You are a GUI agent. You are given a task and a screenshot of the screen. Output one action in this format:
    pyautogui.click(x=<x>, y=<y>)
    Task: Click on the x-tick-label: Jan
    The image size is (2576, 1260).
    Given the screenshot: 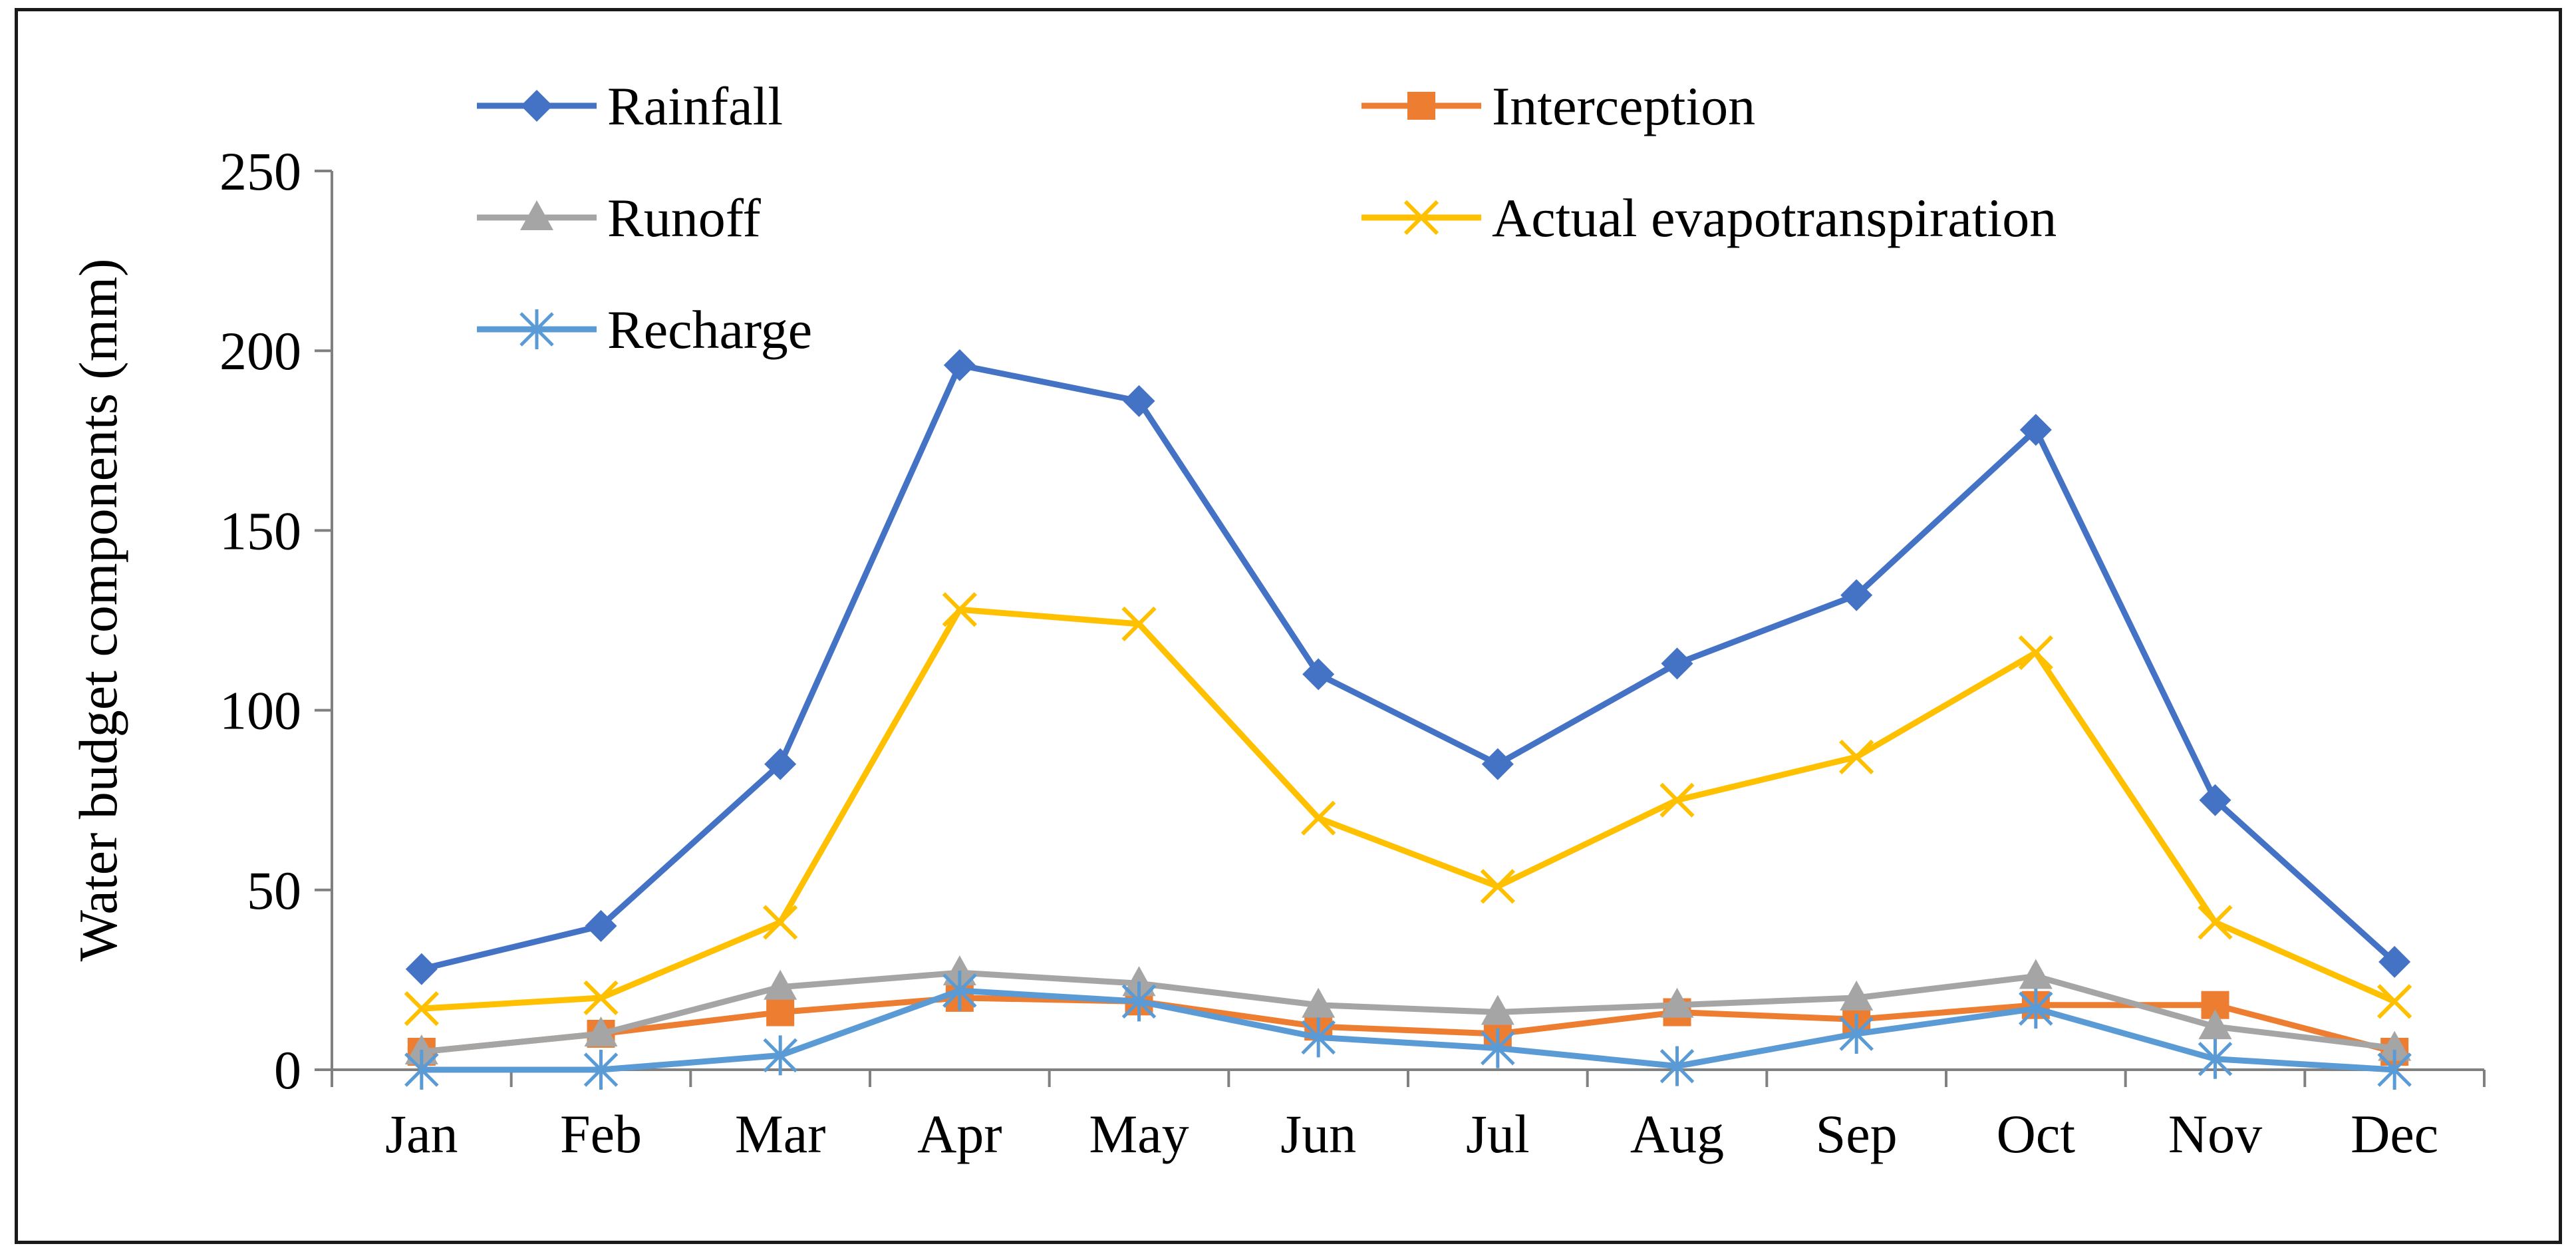 What is the action you would take?
    pyautogui.click(x=421, y=1134)
    